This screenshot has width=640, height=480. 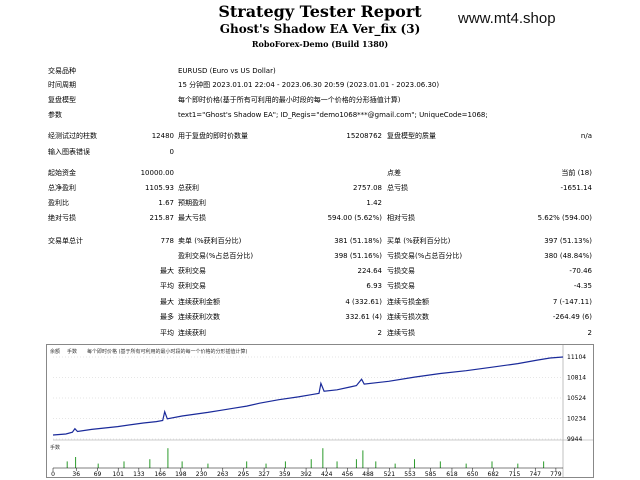 What do you see at coordinates (62, 173) in the screenshot?
I see `deposit-label: 起始资金` at bounding box center [62, 173].